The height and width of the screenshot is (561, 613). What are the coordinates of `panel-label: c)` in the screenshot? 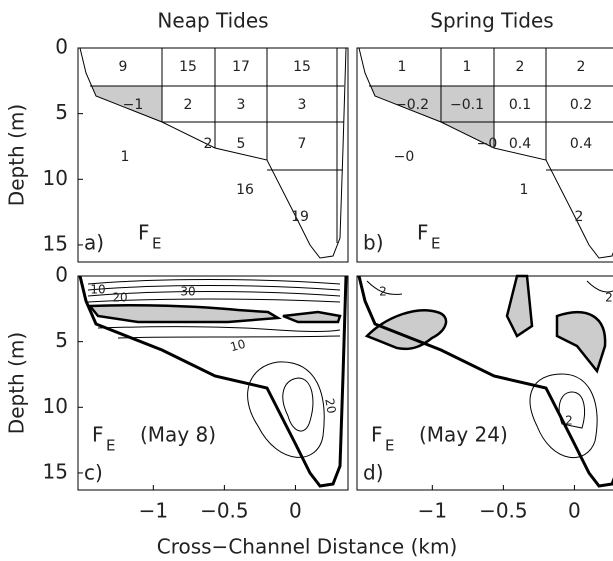 It's located at (93, 473).